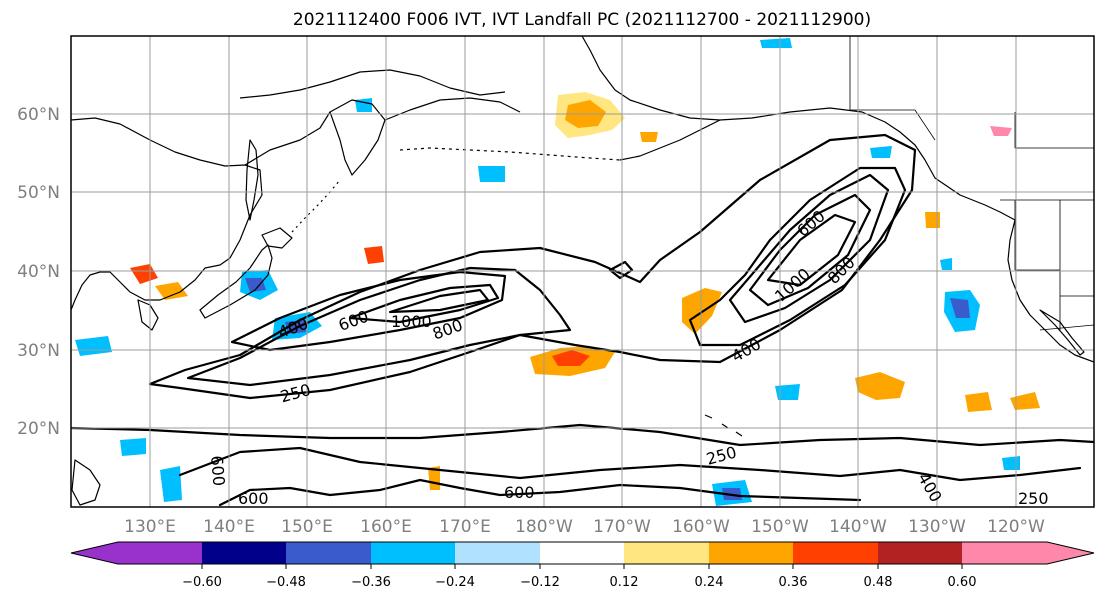 Image resolution: width=1105 pixels, height=601 pixels. I want to click on political-borders, so click(971, 183).